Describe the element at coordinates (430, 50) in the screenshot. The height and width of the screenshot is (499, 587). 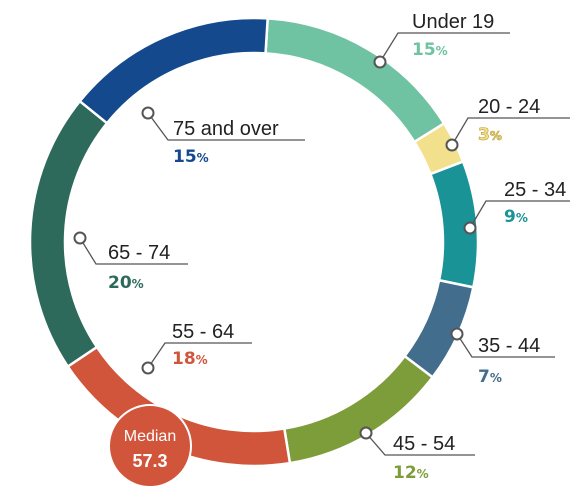
I see `value-label-under-19: 15%` at that location.